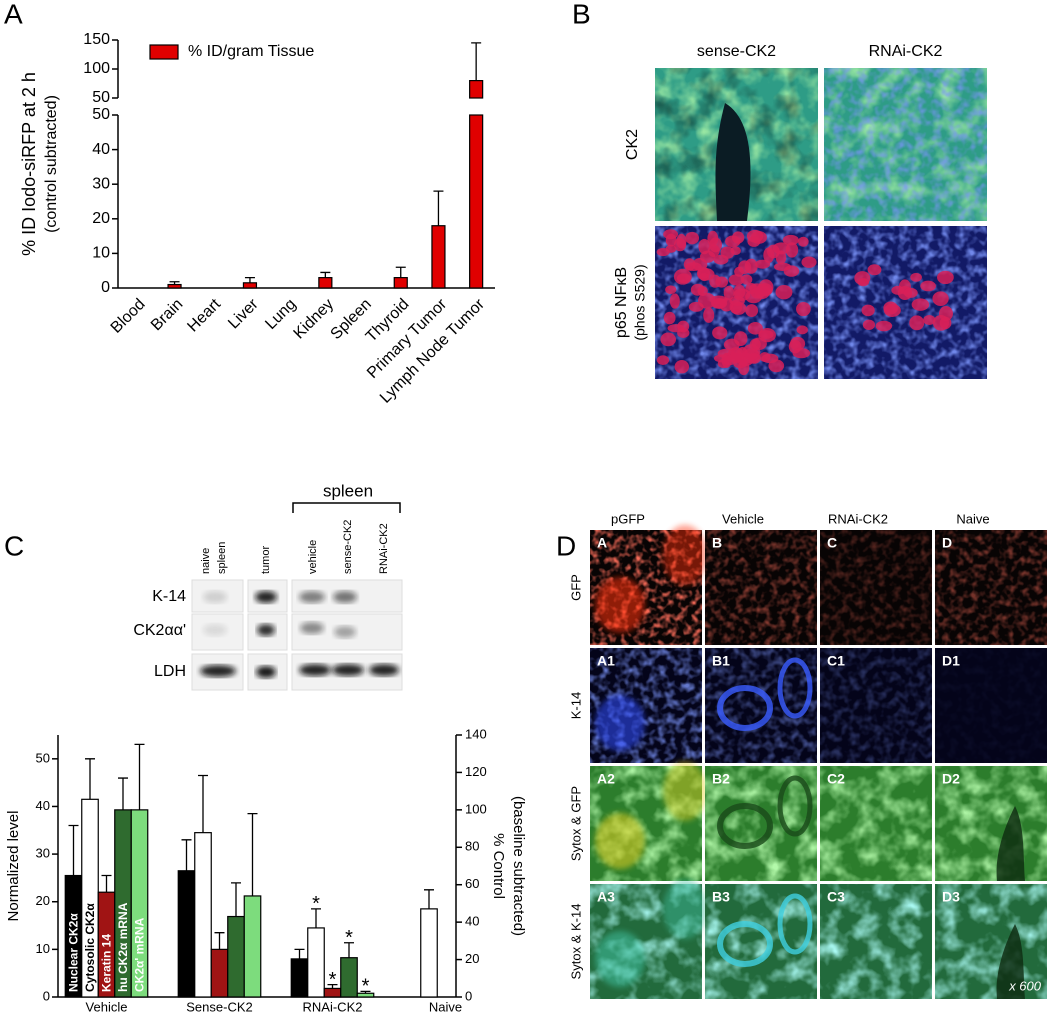 The width and height of the screenshot is (1050, 1015). Describe the element at coordinates (123, 947) in the screenshot. I see `series-label: hu CK2α mRNA` at that location.